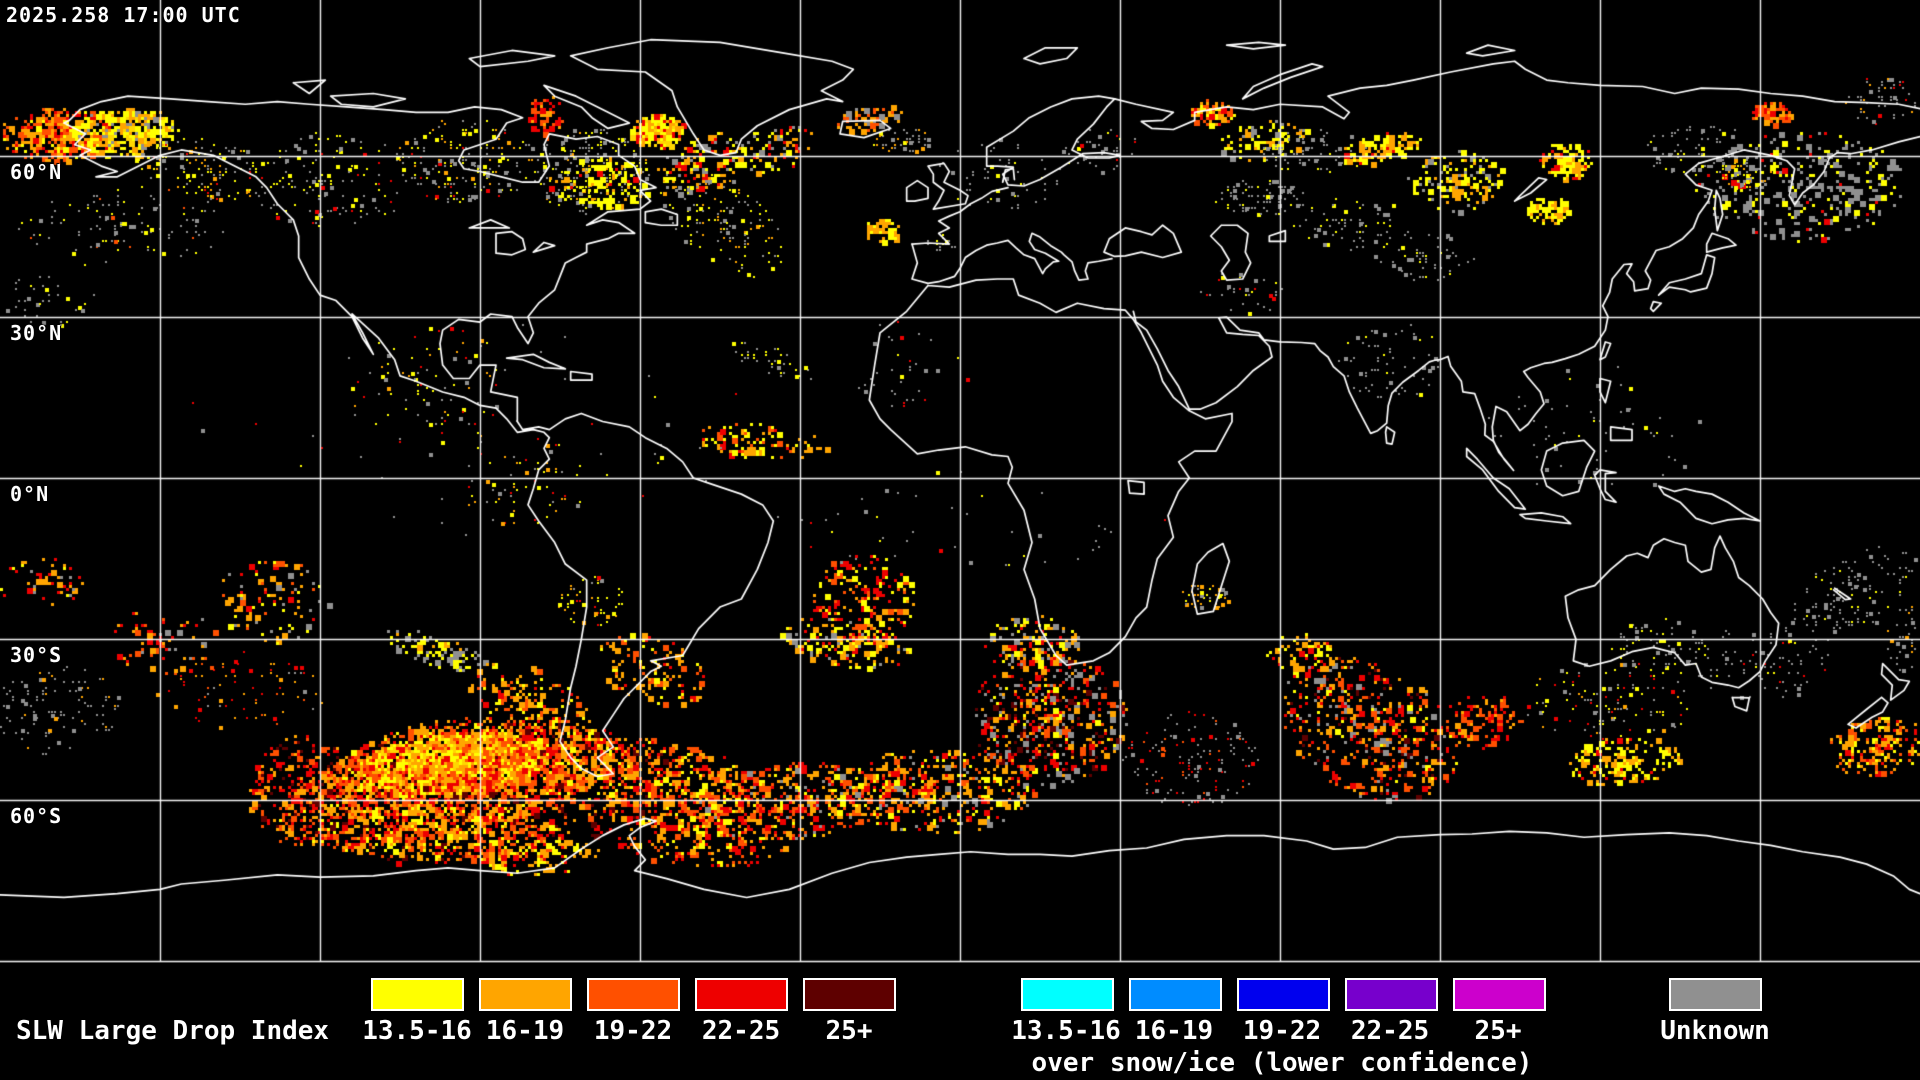 The width and height of the screenshot is (1920, 1080). What do you see at coordinates (1282, 1031) in the screenshot?
I see `legend-label-snow-3: 19-22` at bounding box center [1282, 1031].